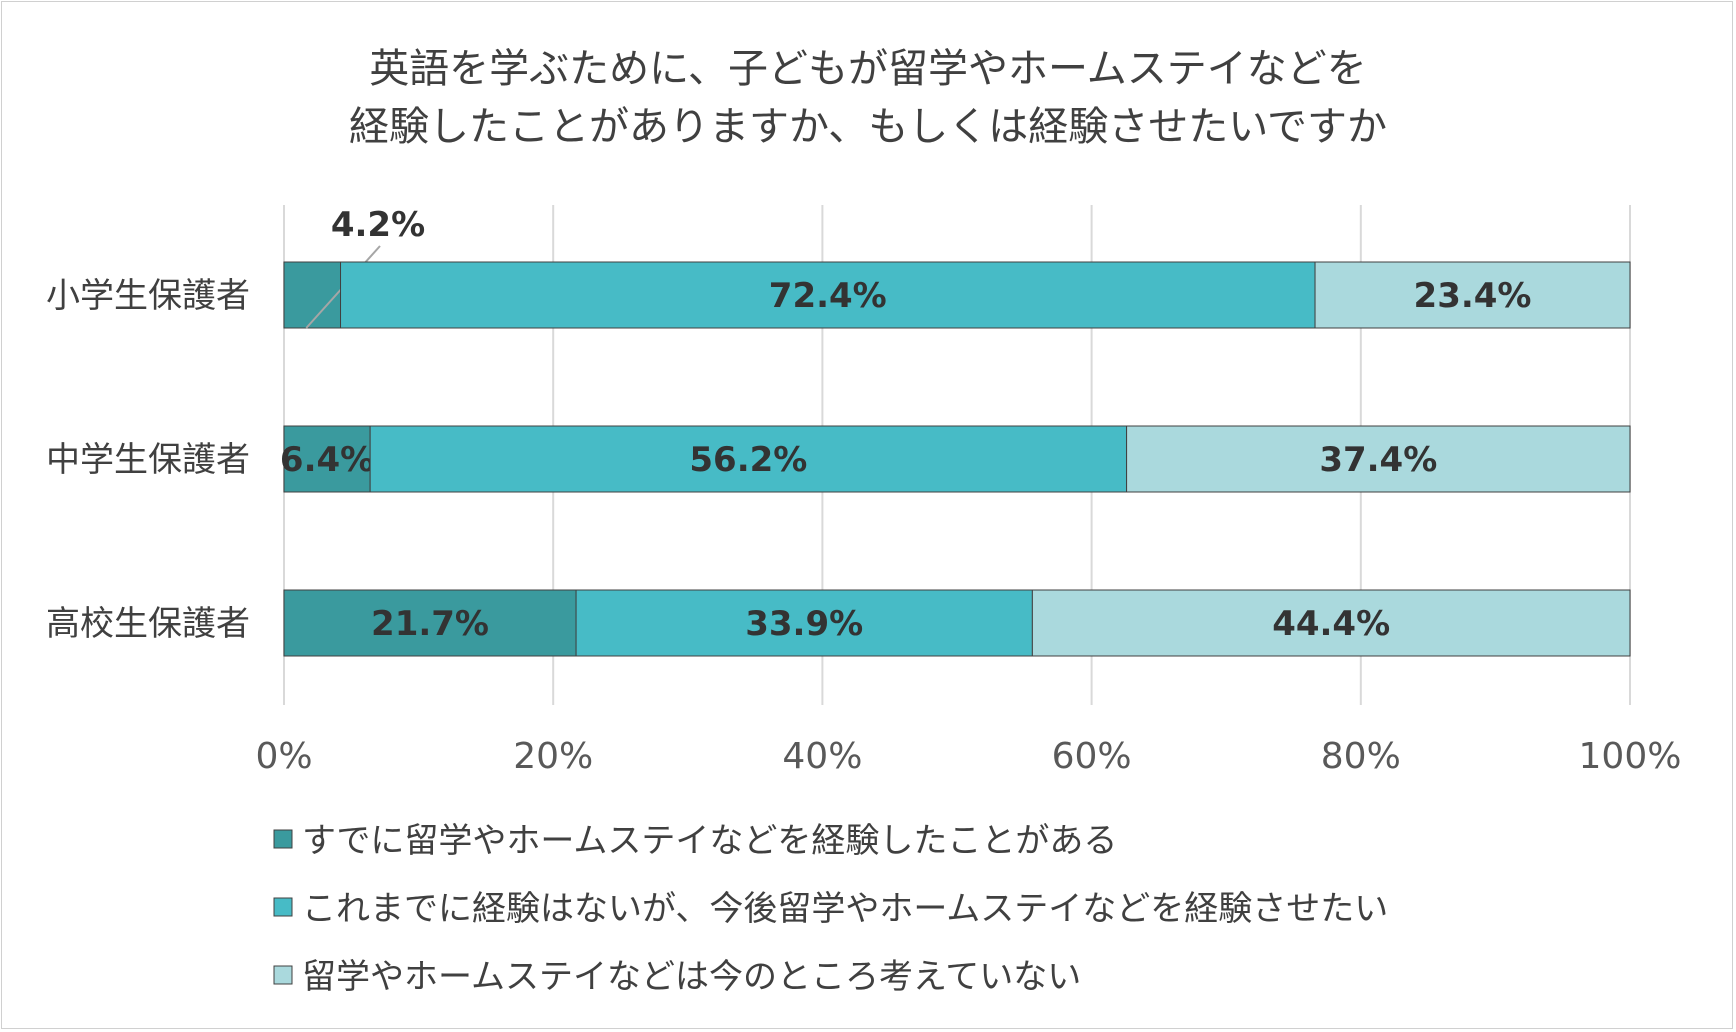 The image size is (1736, 1032). What do you see at coordinates (868, 127) in the screenshot?
I see `title-line: 経験したことがありますか、もしくは経験させたいですか` at bounding box center [868, 127].